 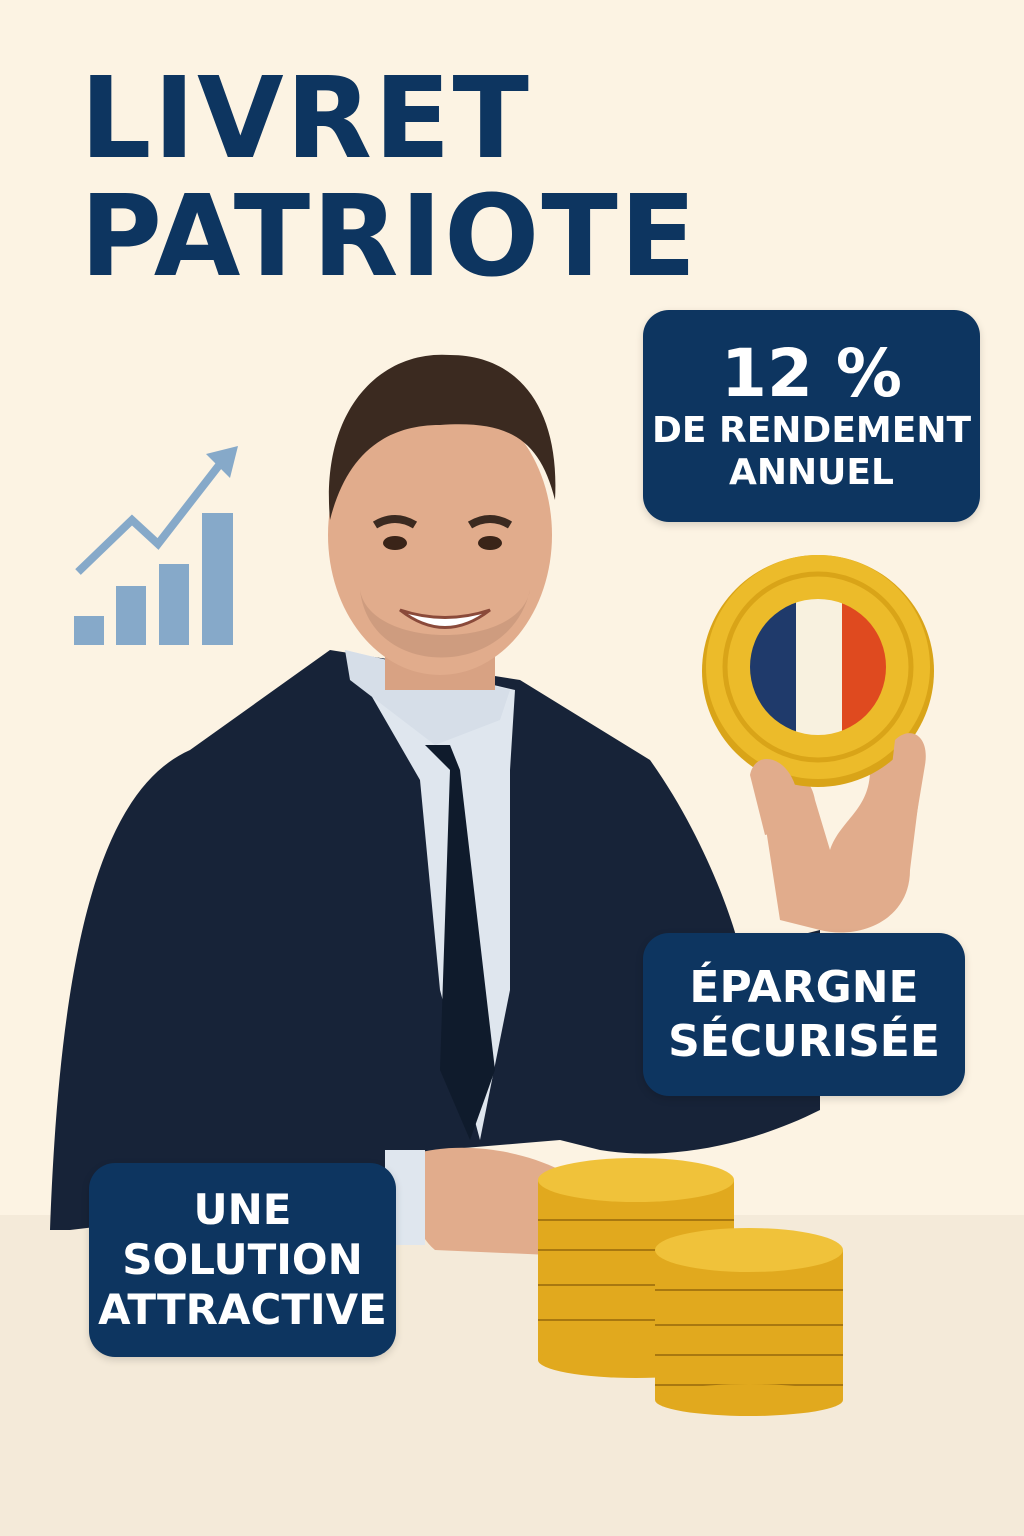 What do you see at coordinates (811, 430) in the screenshot?
I see `yield-label-line-1: DE RENDEMENT` at bounding box center [811, 430].